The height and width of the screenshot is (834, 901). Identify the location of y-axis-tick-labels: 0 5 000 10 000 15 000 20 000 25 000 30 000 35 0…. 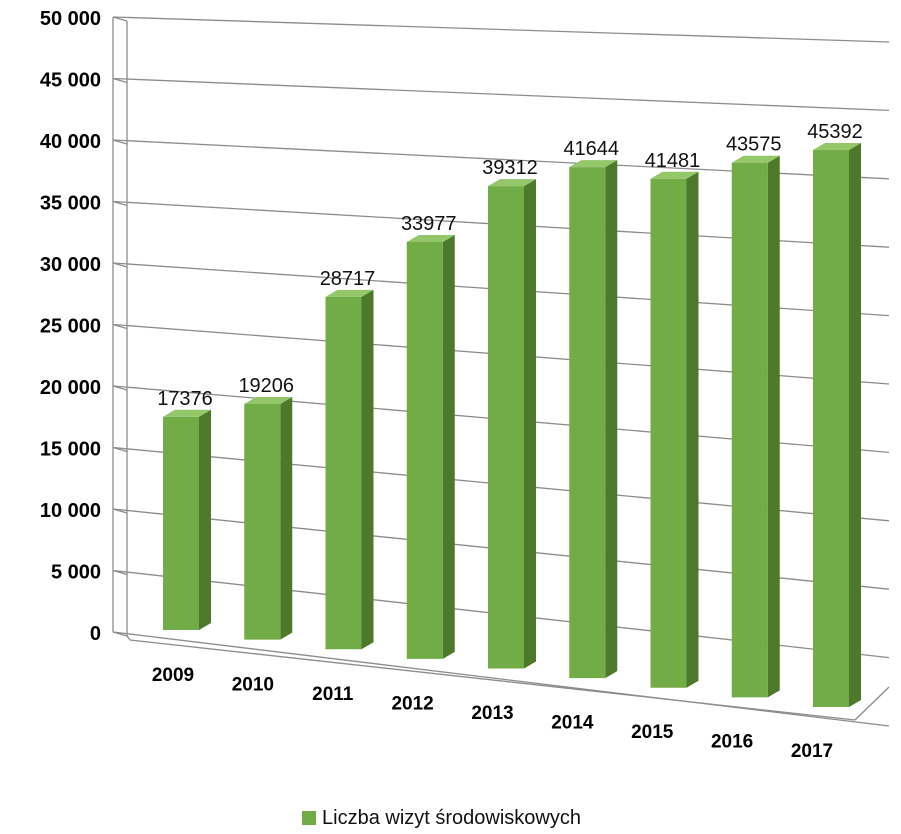
(70, 326).